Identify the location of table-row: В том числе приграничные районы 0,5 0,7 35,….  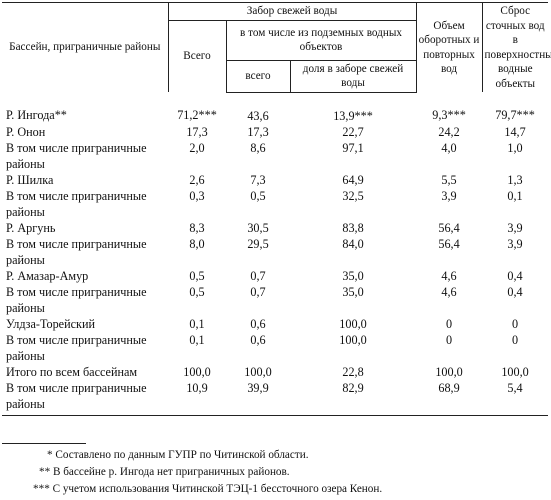
(275, 300).